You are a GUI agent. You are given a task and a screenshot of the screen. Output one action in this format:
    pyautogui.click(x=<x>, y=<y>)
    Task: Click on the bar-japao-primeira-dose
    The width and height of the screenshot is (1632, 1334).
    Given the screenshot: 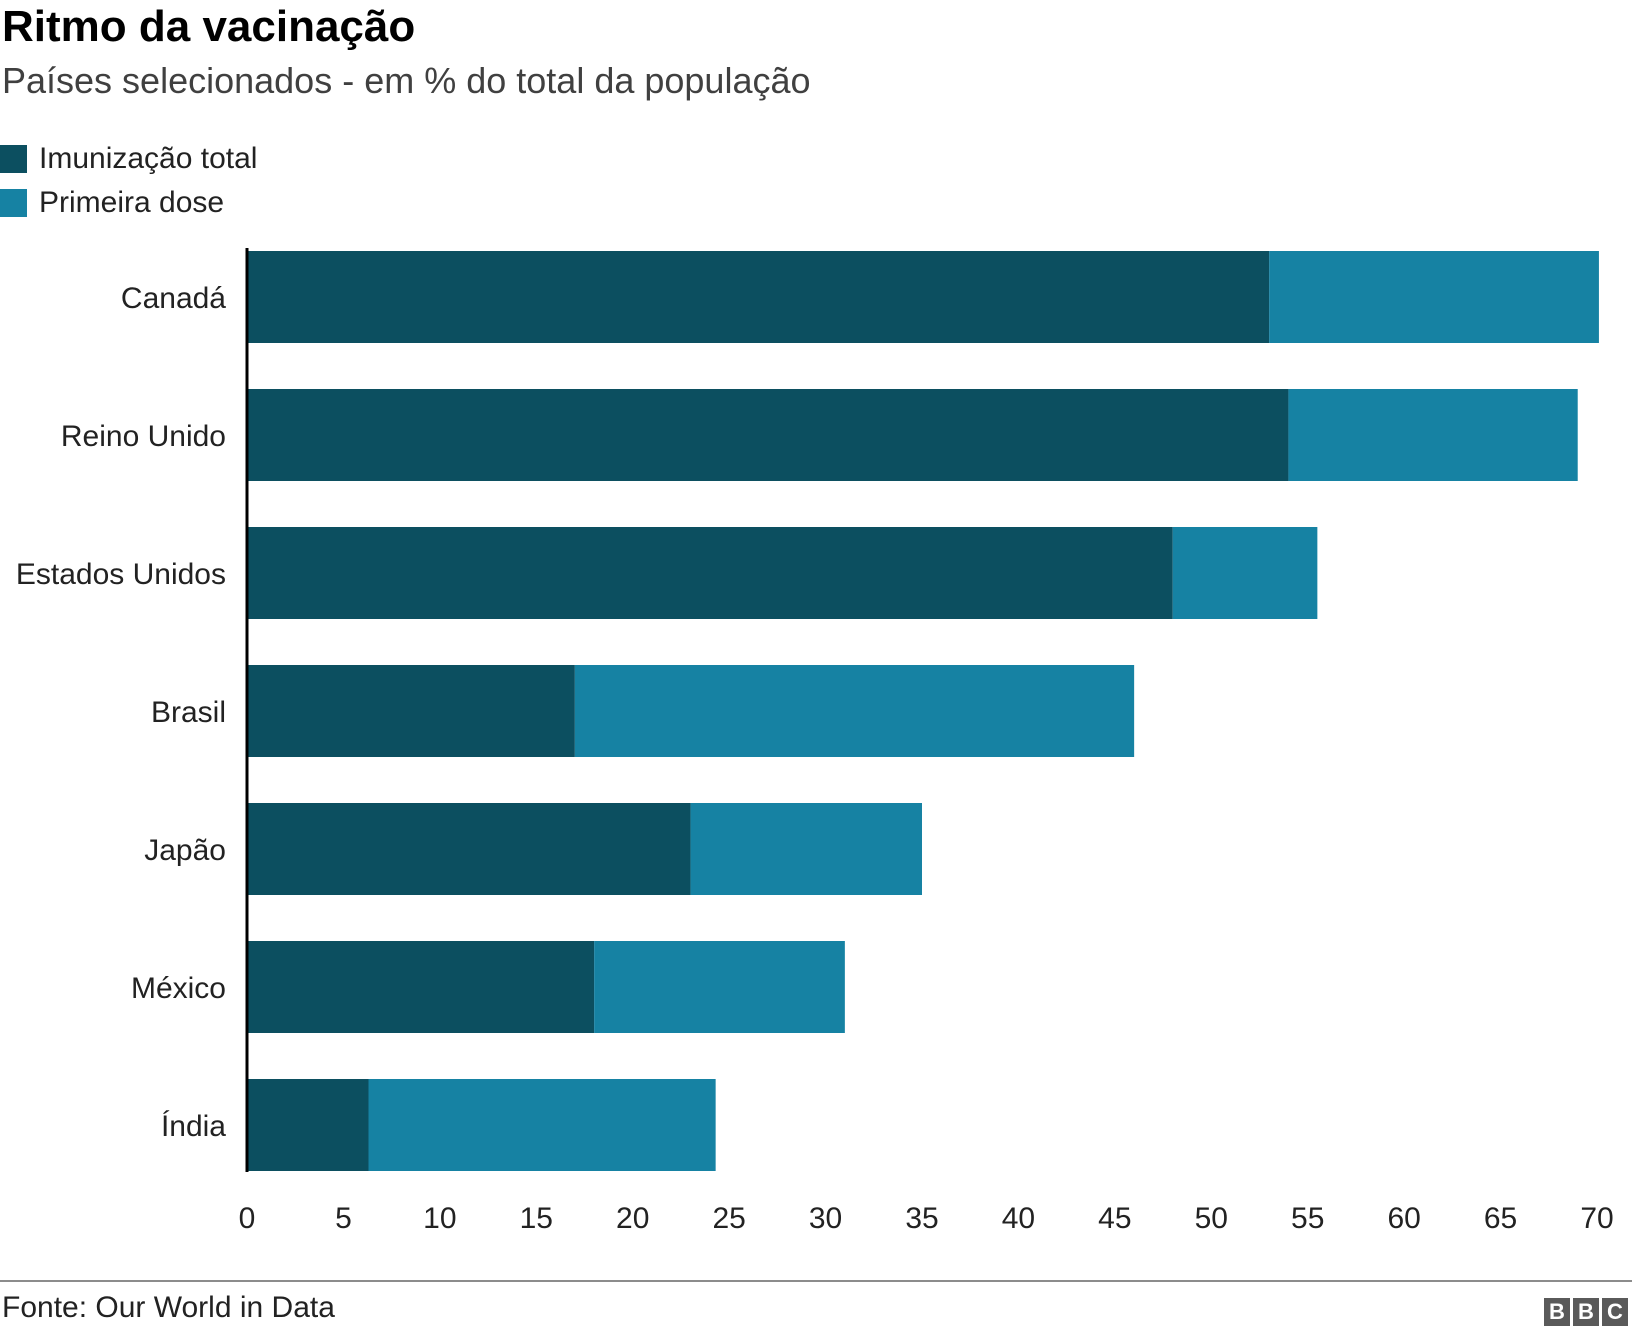 What is the action you would take?
    pyautogui.click(x=806, y=849)
    